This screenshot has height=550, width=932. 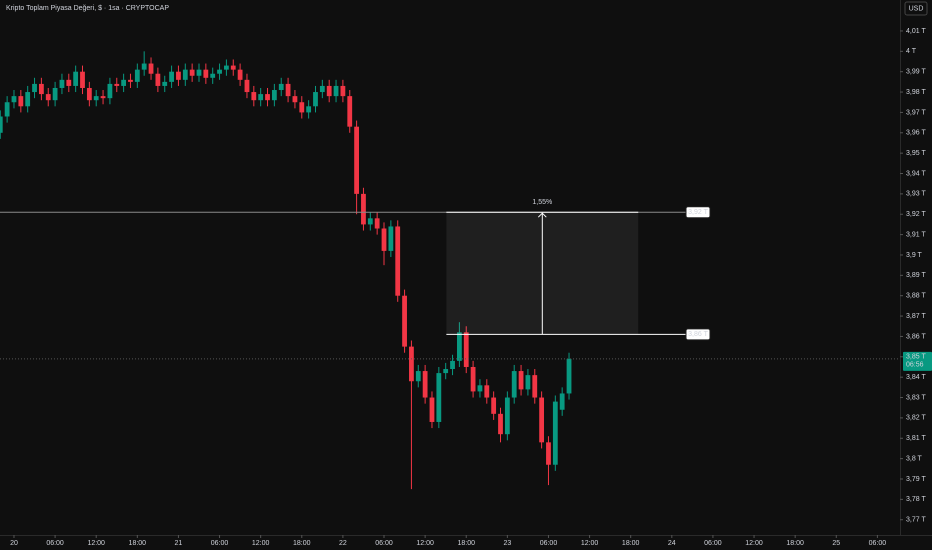 I want to click on measure-label: 1,55%, so click(x=542, y=202).